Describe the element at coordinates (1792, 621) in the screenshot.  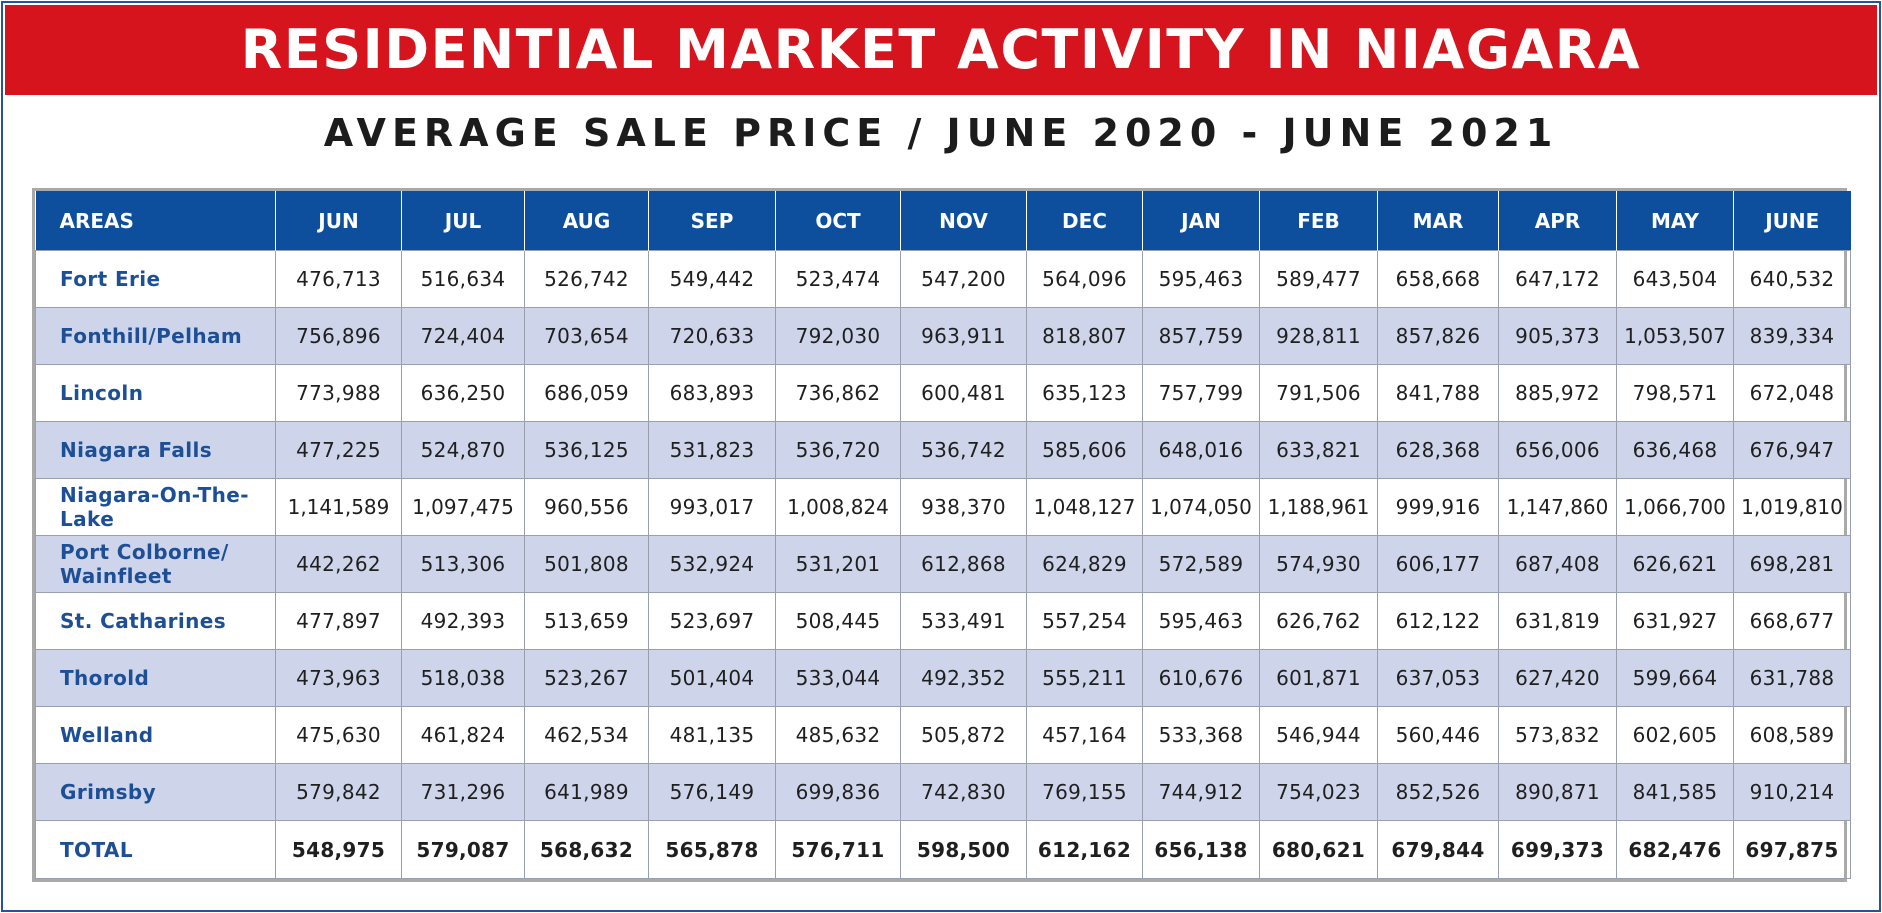
I see `price-cell: 668,677` at that location.